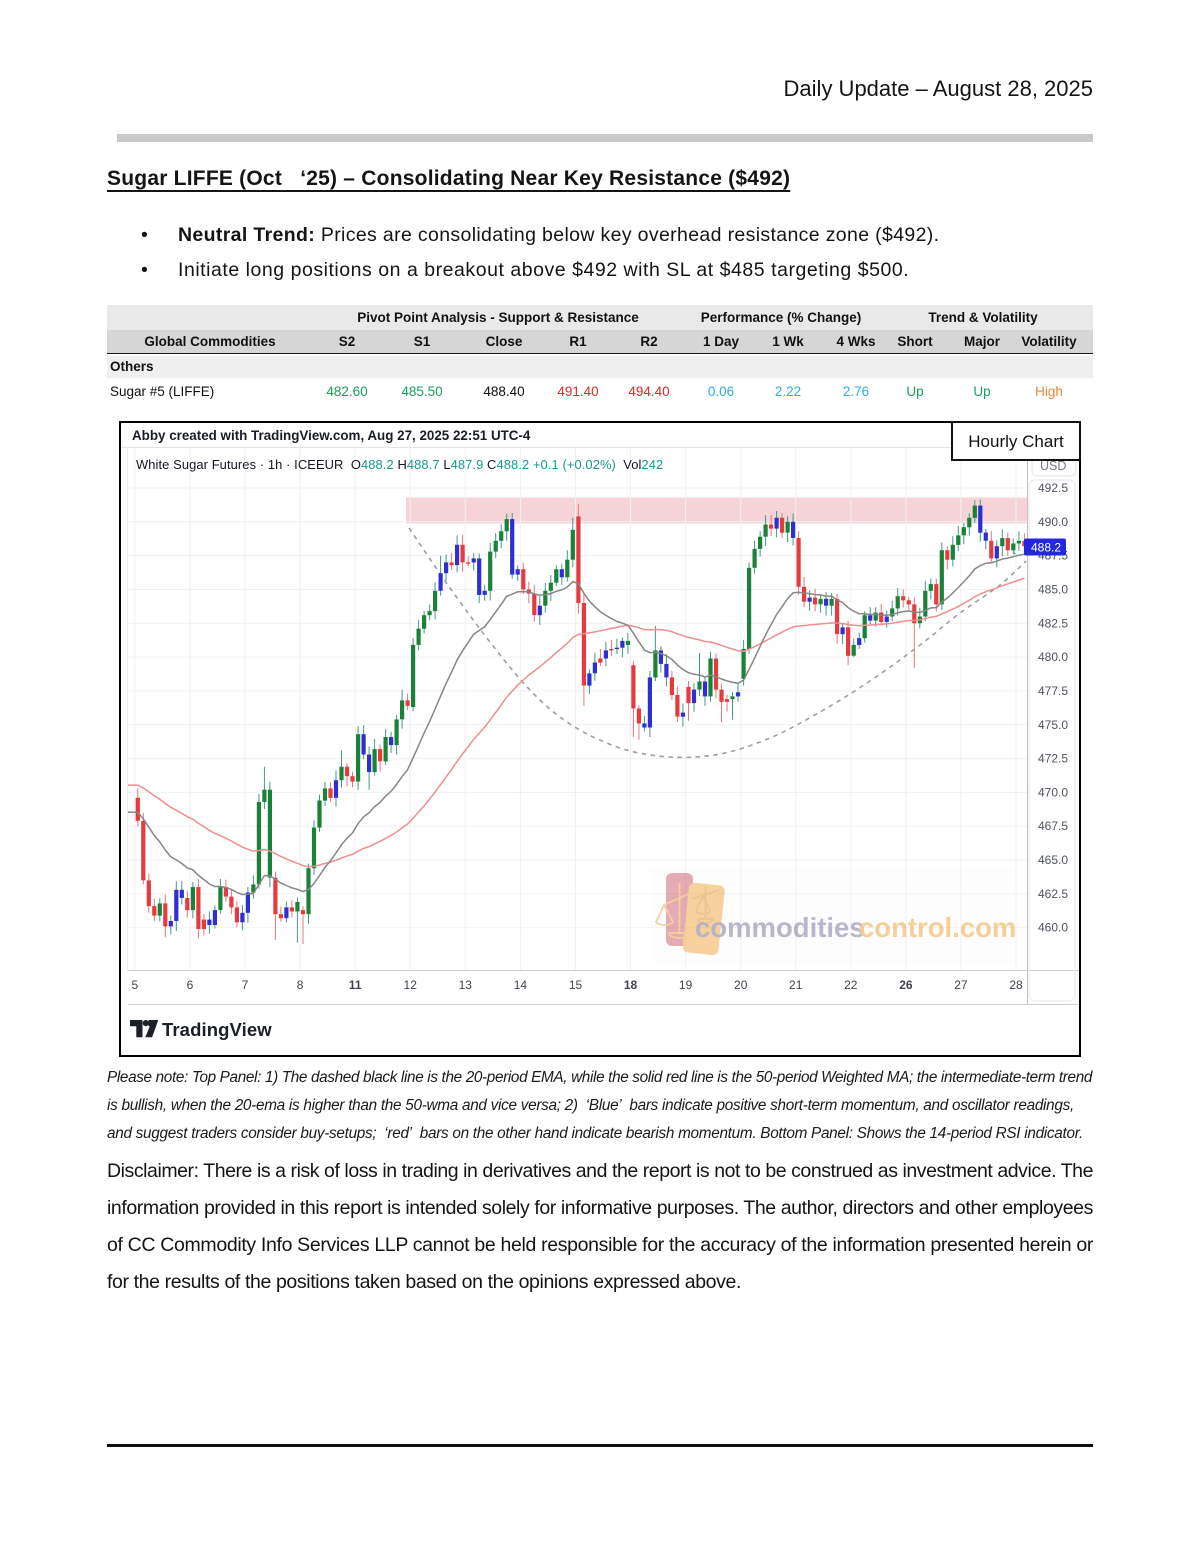 The width and height of the screenshot is (1200, 1553). Describe the element at coordinates (906, 985) in the screenshot. I see `svg-text: 26` at that location.